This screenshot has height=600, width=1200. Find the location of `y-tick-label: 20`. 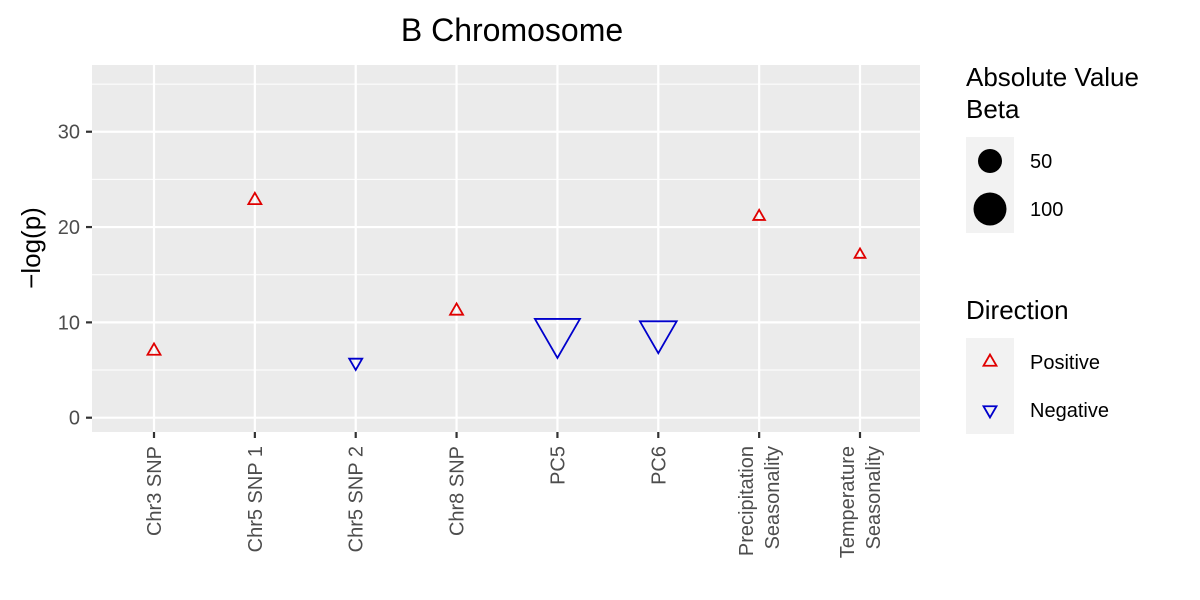

y-tick-label: 20 is located at coordinates (69, 228).